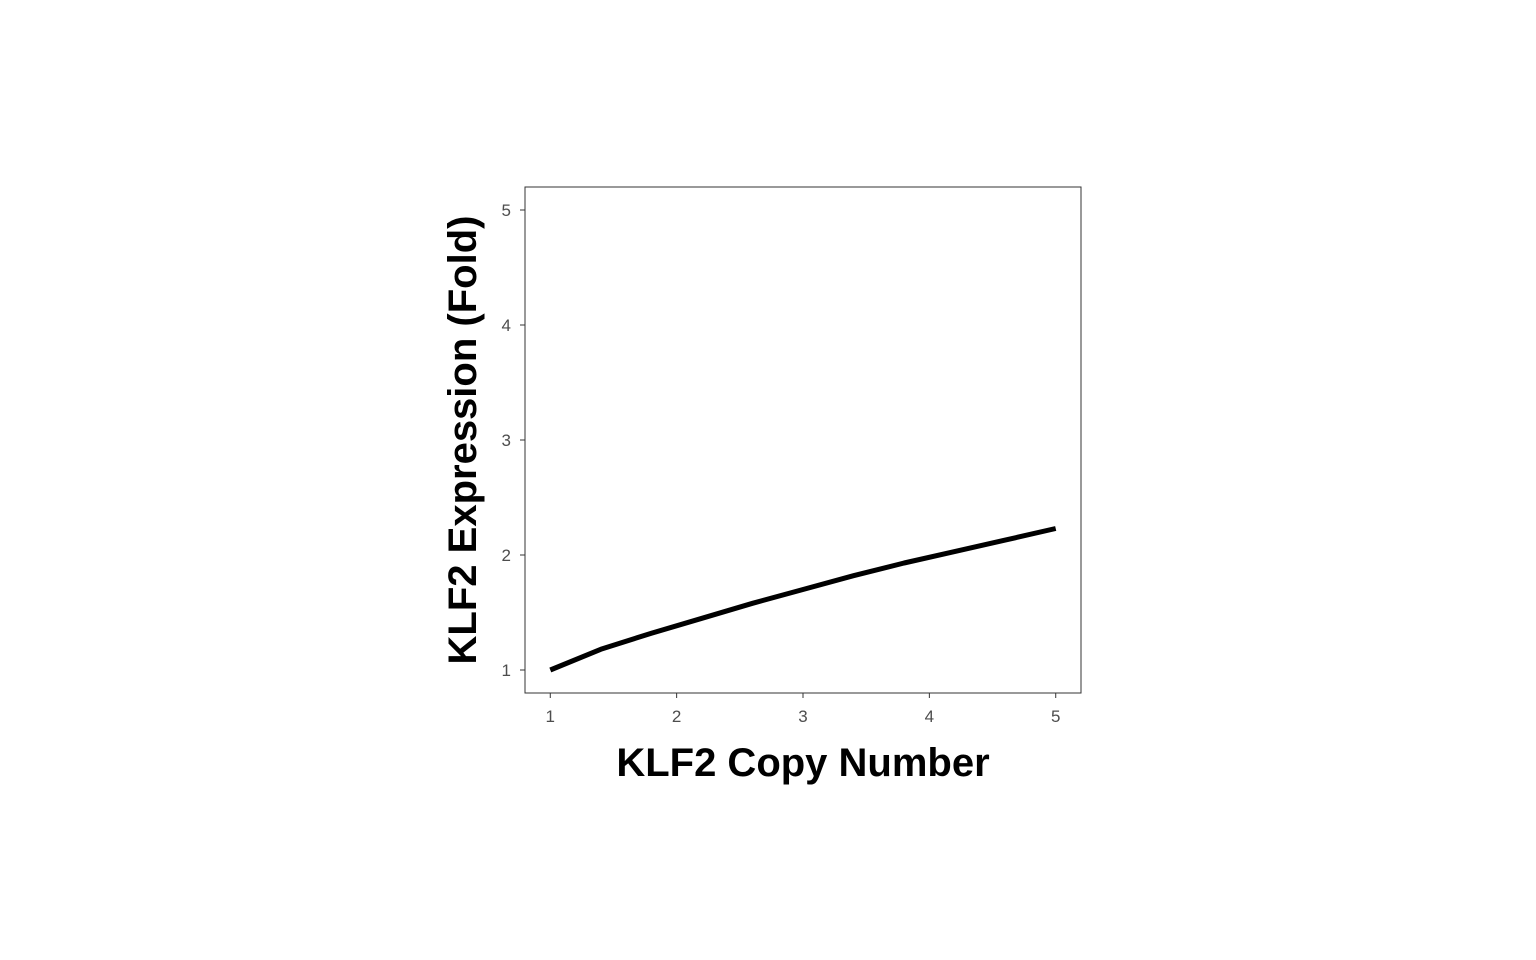 Image resolution: width=1536 pixels, height=960 pixels. Describe the element at coordinates (676, 716) in the screenshot. I see `x-tick-label: 2` at that location.